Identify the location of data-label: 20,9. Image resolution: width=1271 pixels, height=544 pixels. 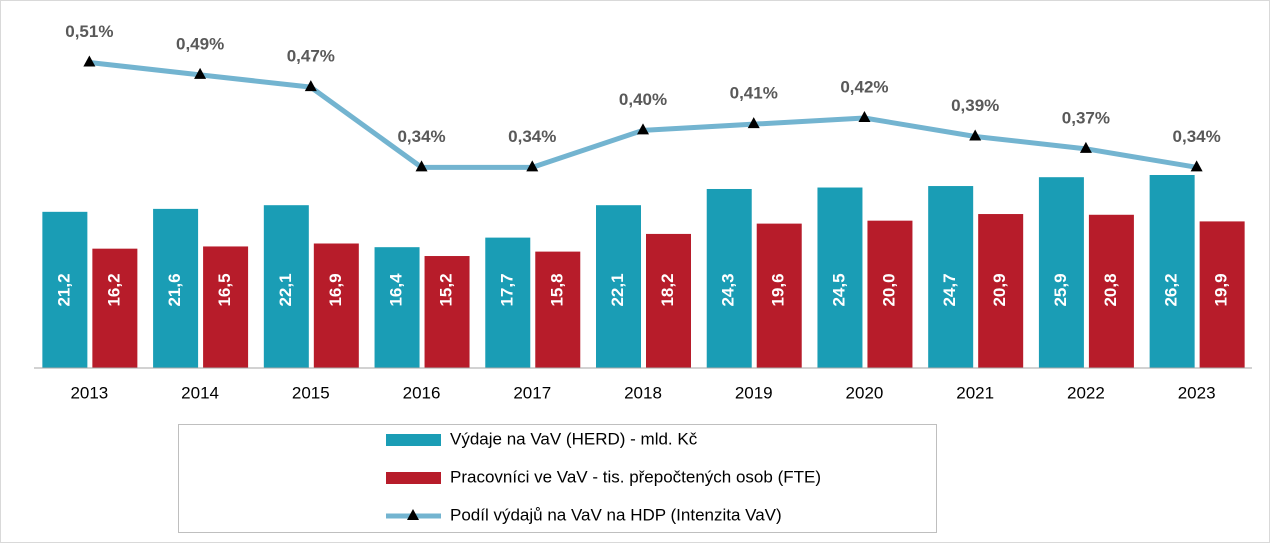
(999, 289).